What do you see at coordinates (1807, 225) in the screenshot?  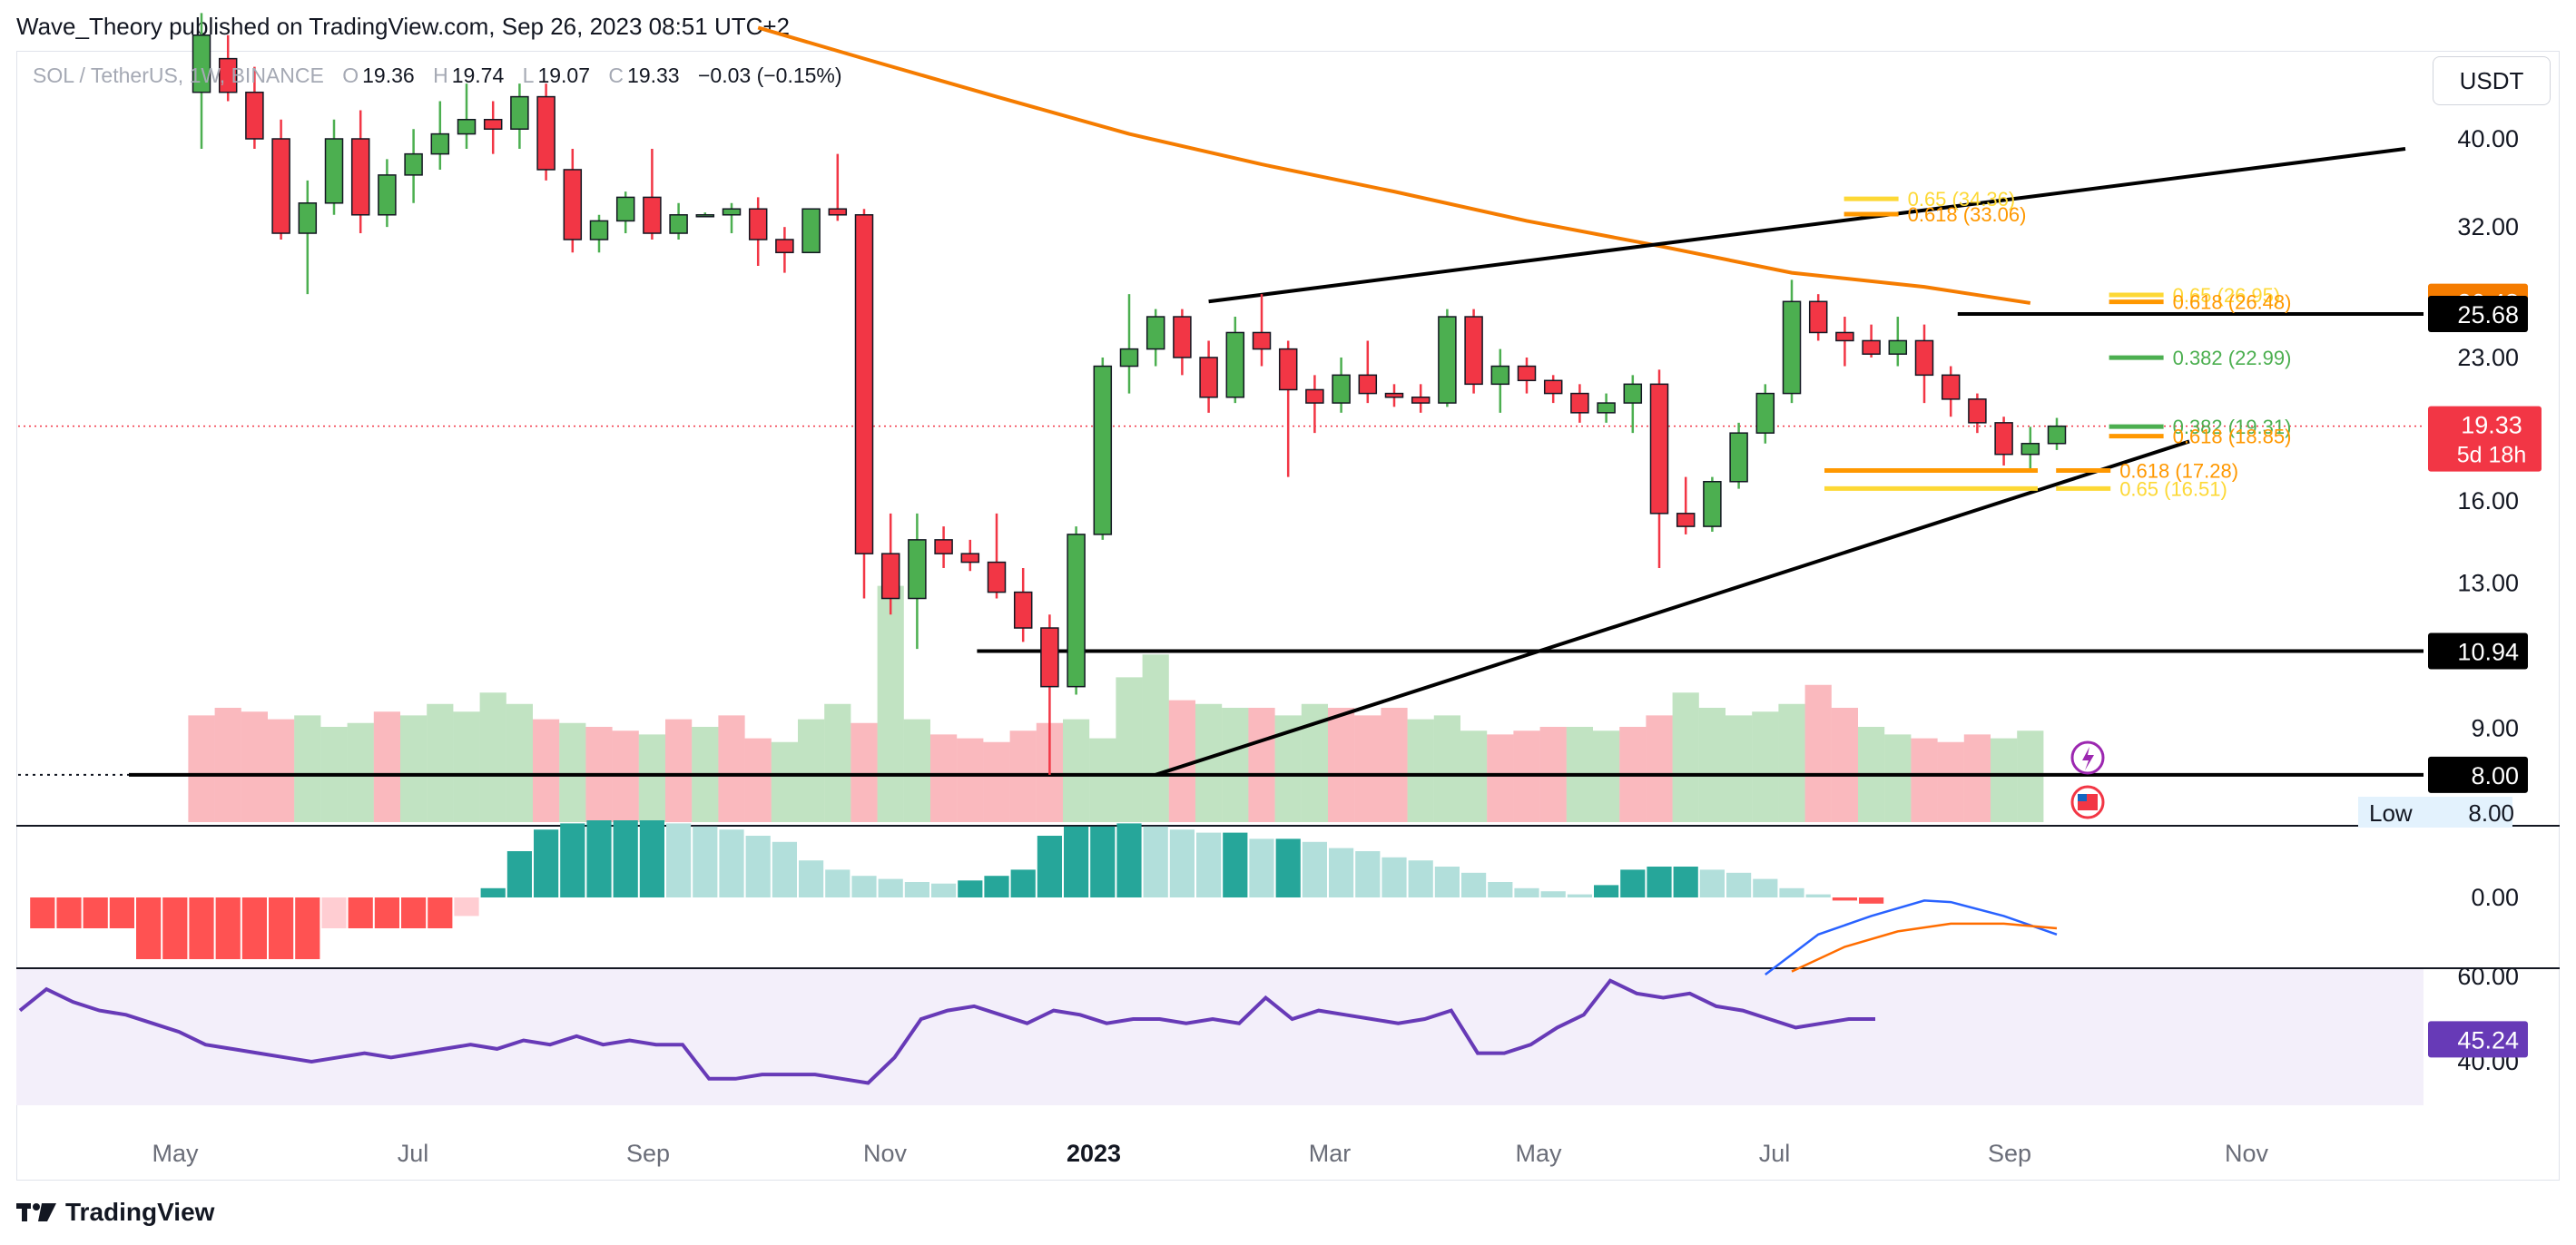 I see `trend-line` at bounding box center [1807, 225].